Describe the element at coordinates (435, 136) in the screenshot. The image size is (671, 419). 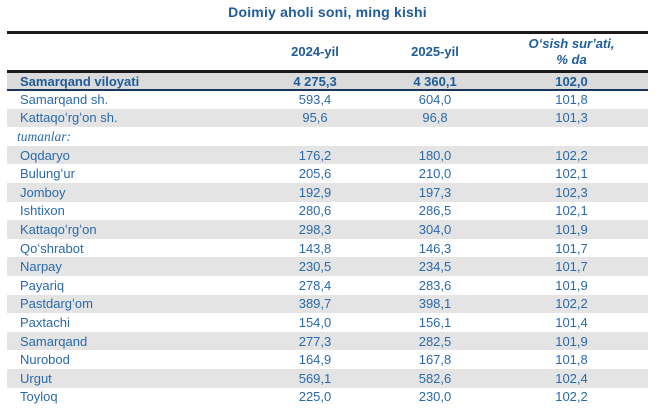
I see `value-2025` at that location.